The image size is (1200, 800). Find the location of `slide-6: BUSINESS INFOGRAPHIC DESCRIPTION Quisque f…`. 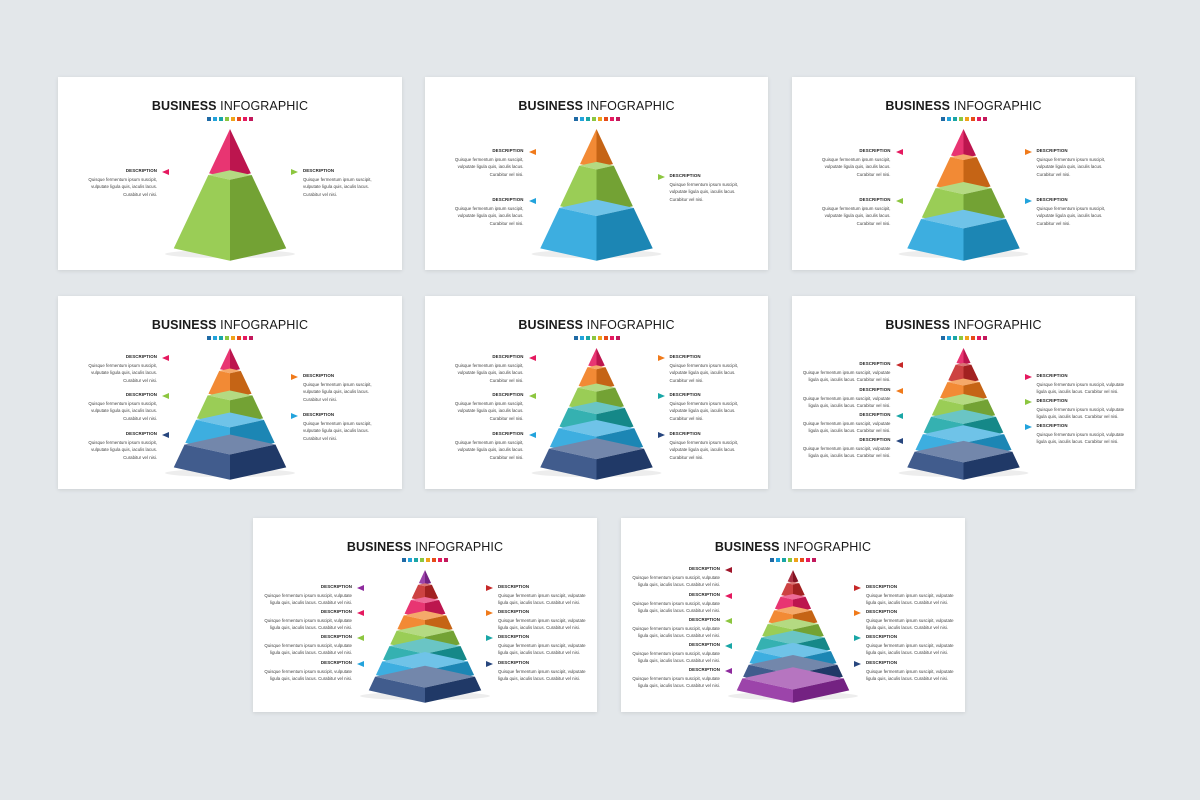

slide-6: BUSINESS INFOGRAPHIC DESCRIPTION Quisque f… is located at coordinates (963, 392).